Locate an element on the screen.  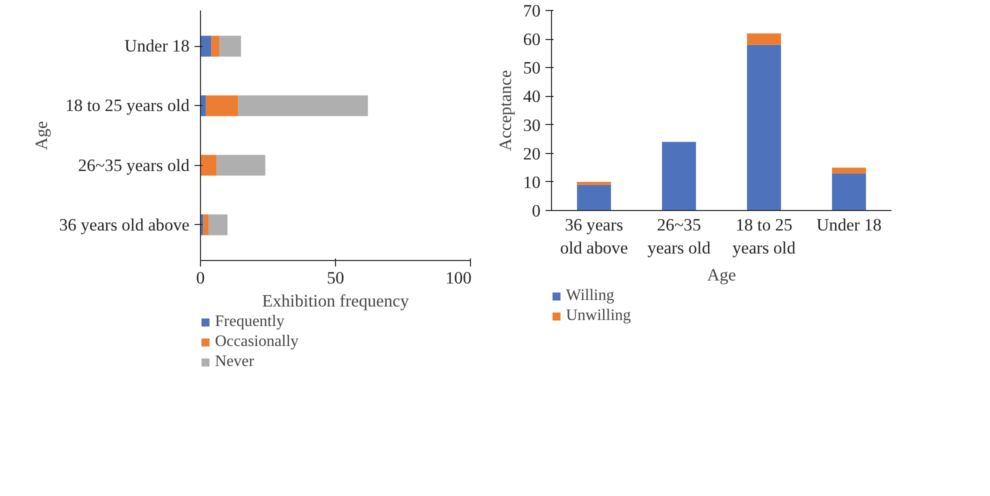
y-tick-label: 70 is located at coordinates (531, 11).